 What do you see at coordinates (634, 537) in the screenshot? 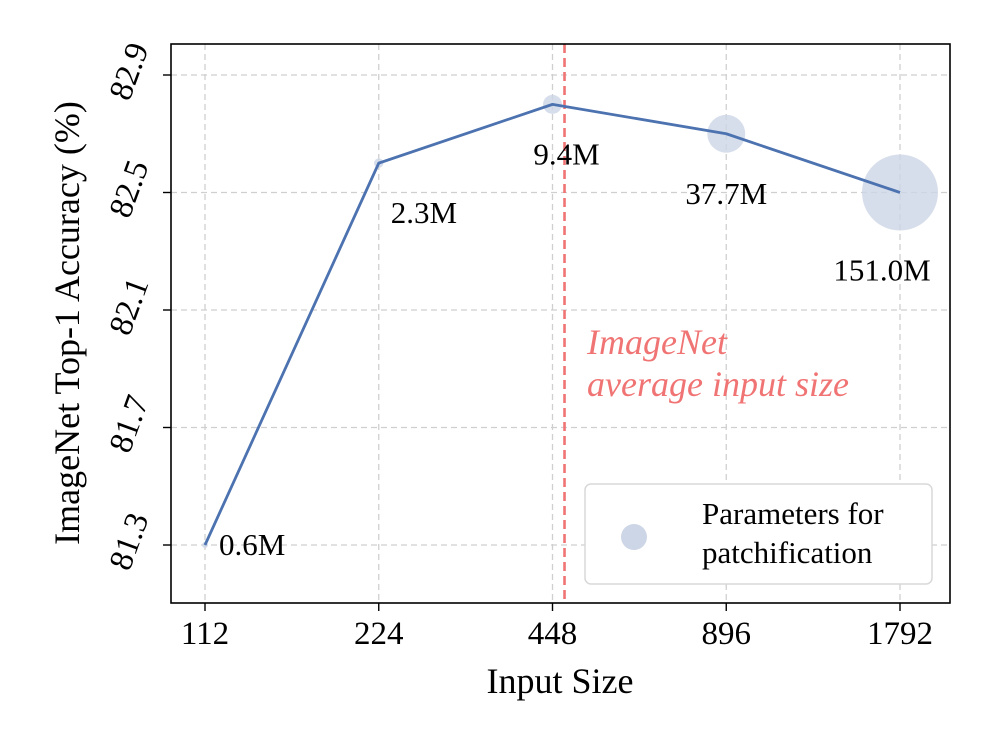
I see `legend-bubble-marker` at bounding box center [634, 537].